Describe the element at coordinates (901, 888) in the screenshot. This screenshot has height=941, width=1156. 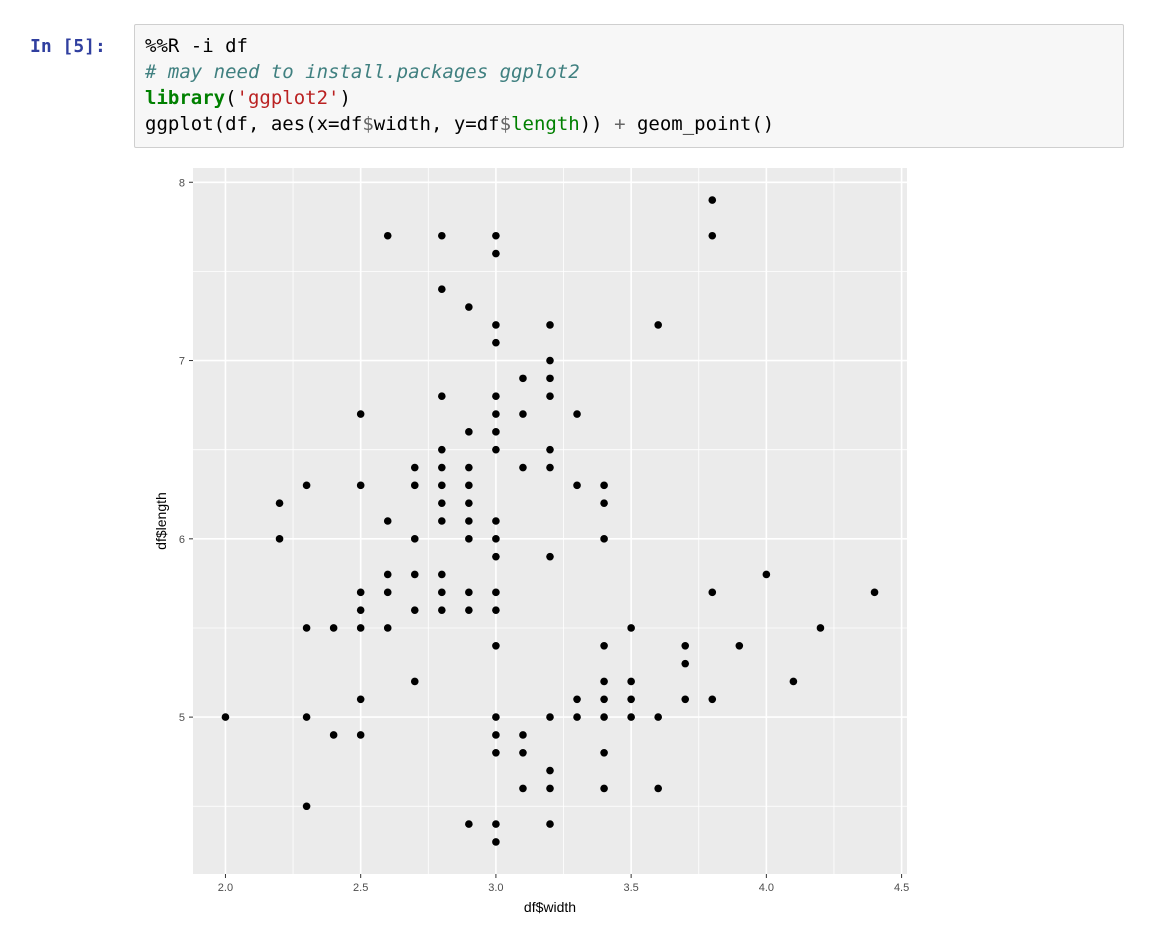
I see `x-tick-label: 4.5` at that location.